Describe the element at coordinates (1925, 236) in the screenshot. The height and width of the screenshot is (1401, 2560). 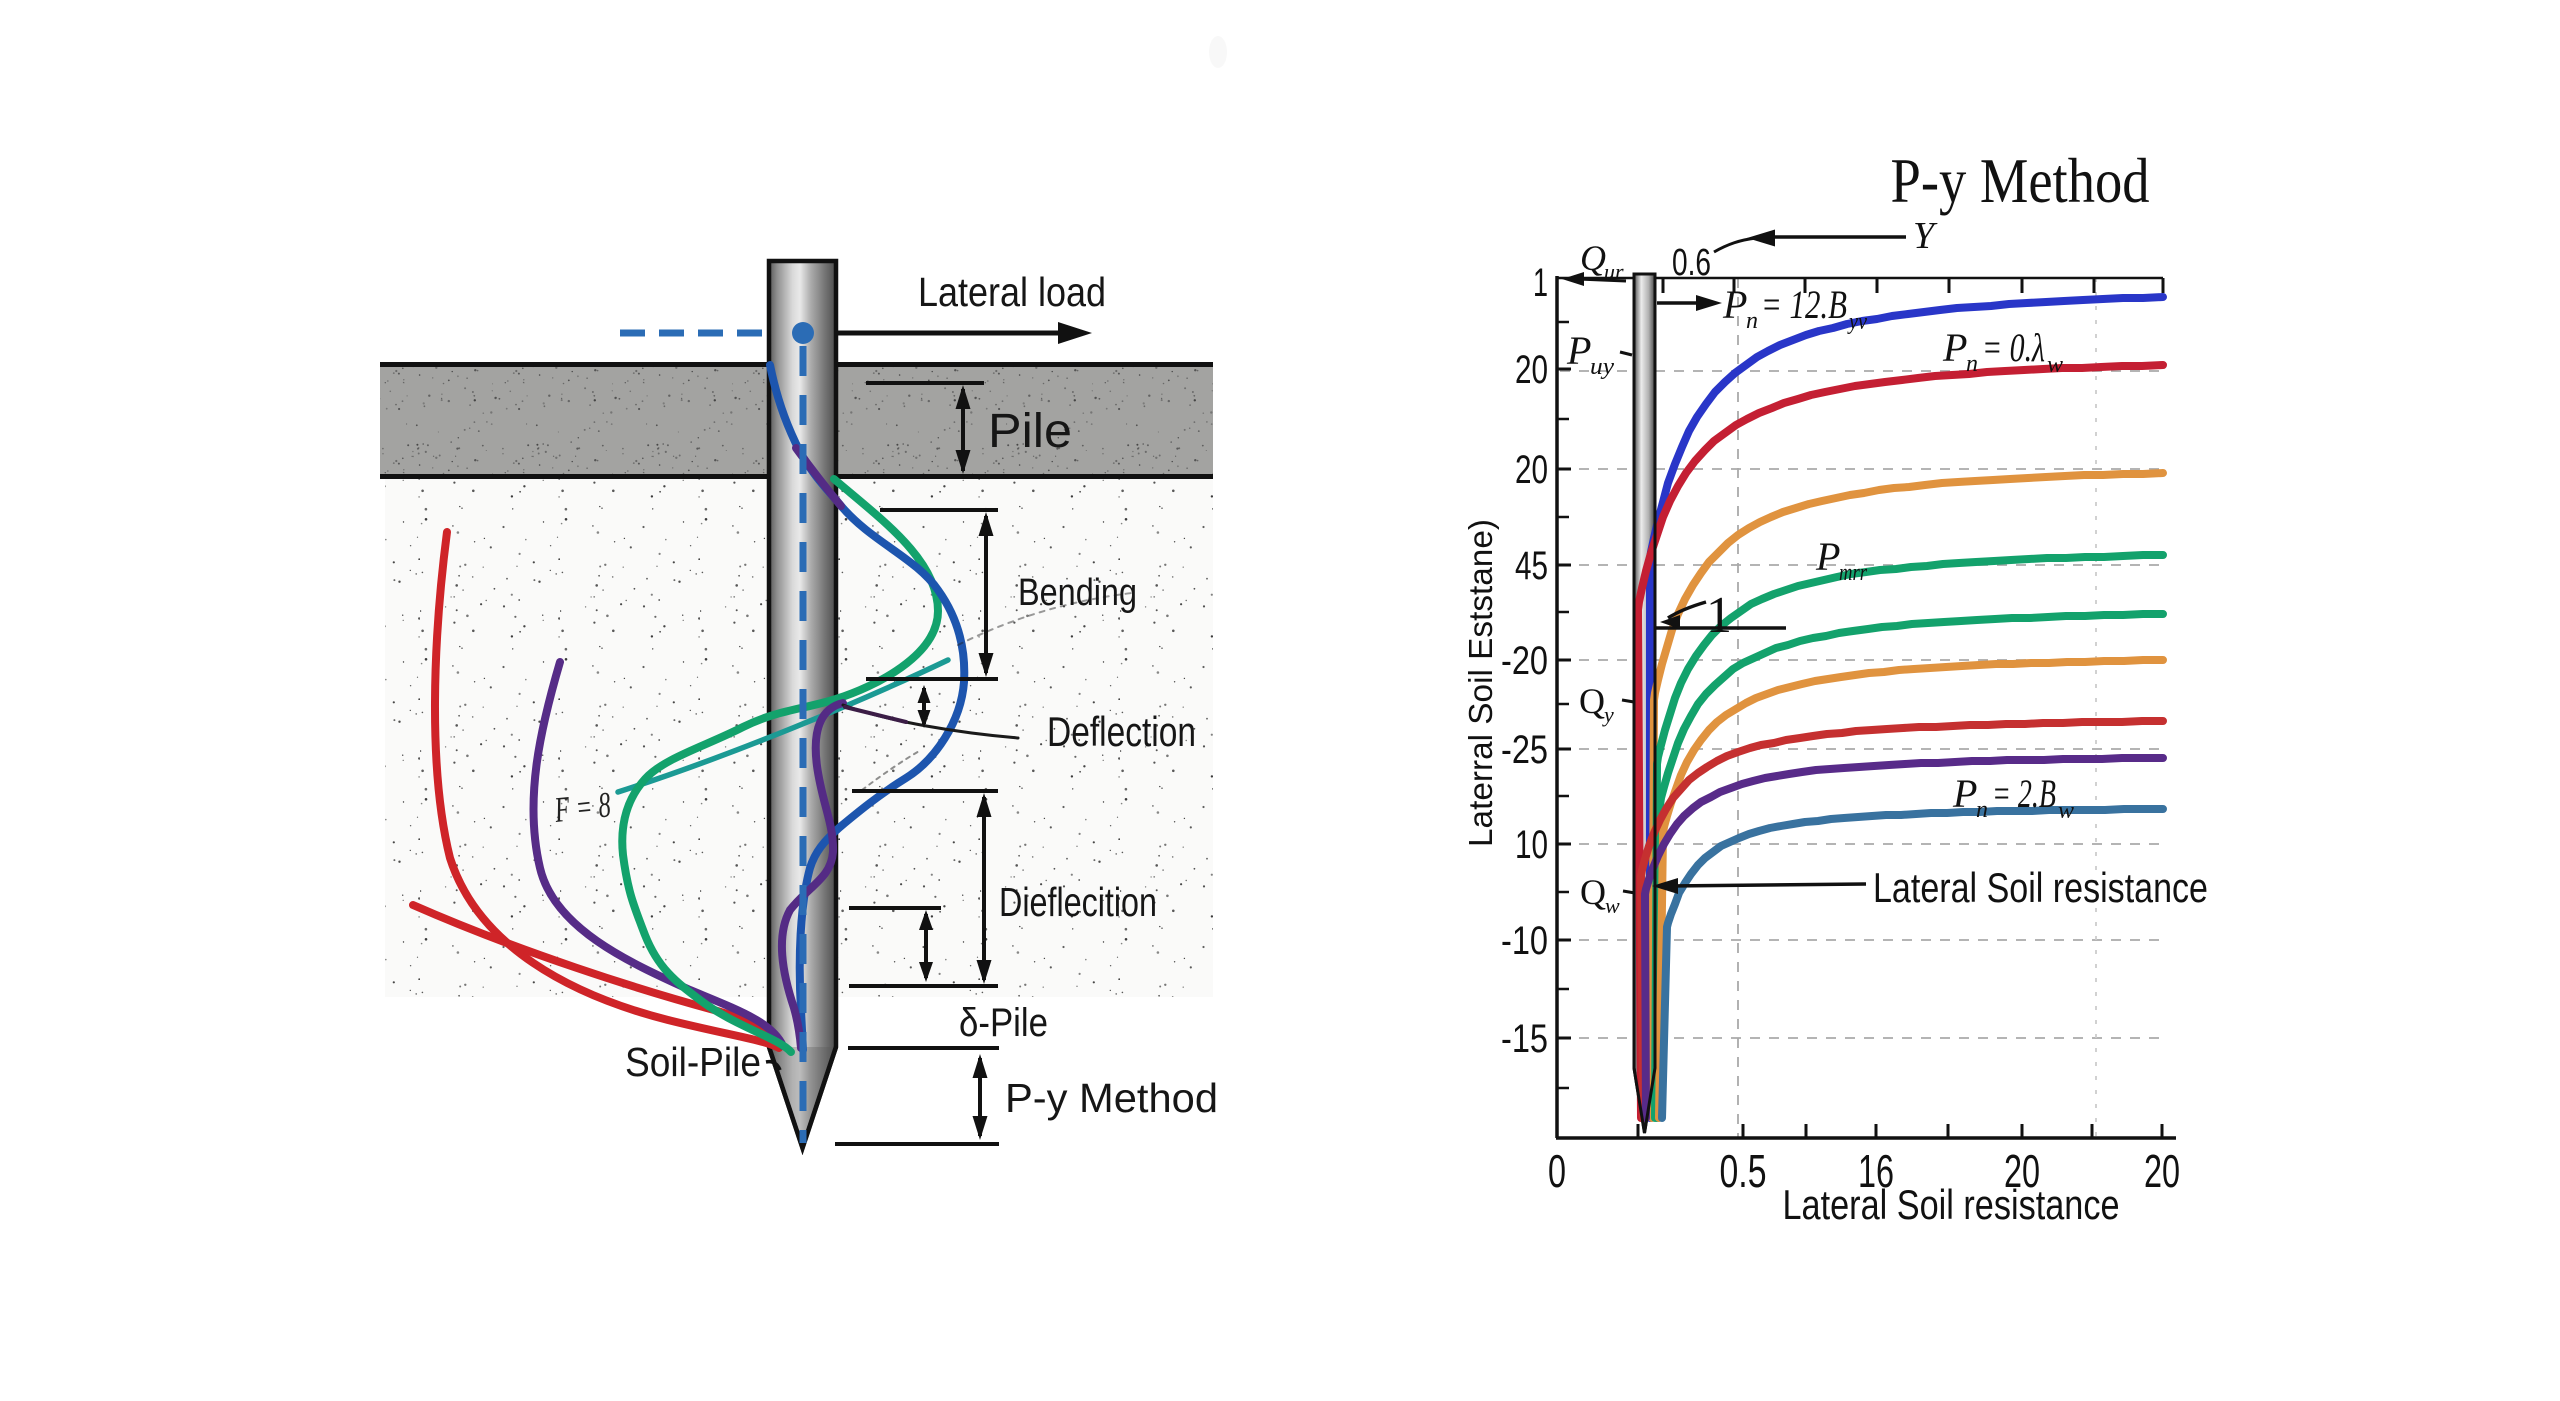
I see `svg-text: Y` at that location.